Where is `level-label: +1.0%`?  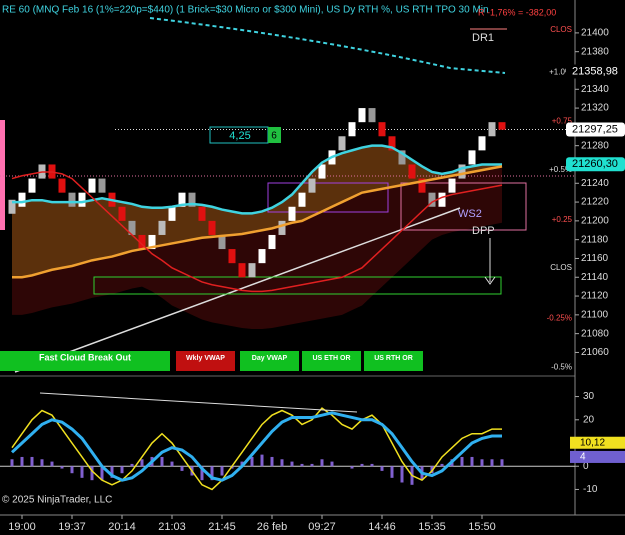 level-label: +1.0% is located at coordinates (560, 71).